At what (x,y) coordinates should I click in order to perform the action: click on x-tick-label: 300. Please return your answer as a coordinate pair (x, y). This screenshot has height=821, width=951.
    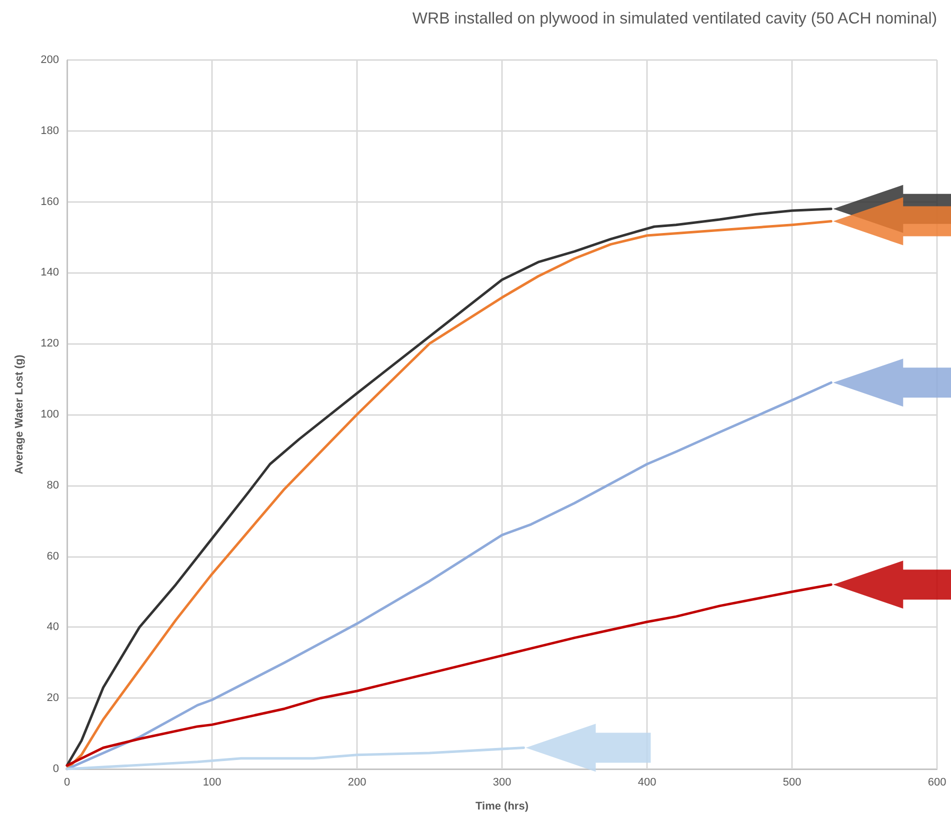
    Looking at the image, I should click on (502, 782).